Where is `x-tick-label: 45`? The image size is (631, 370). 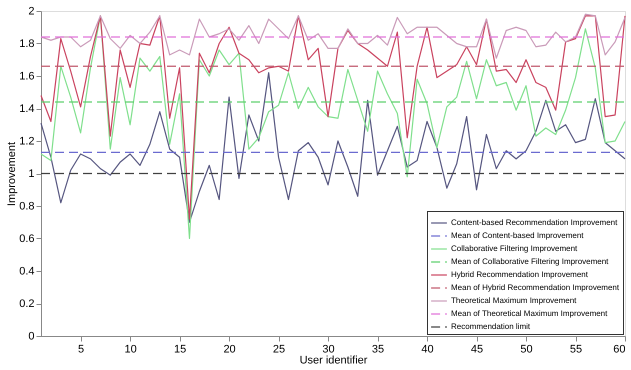
x-tick-label: 45 is located at coordinates (477, 350).